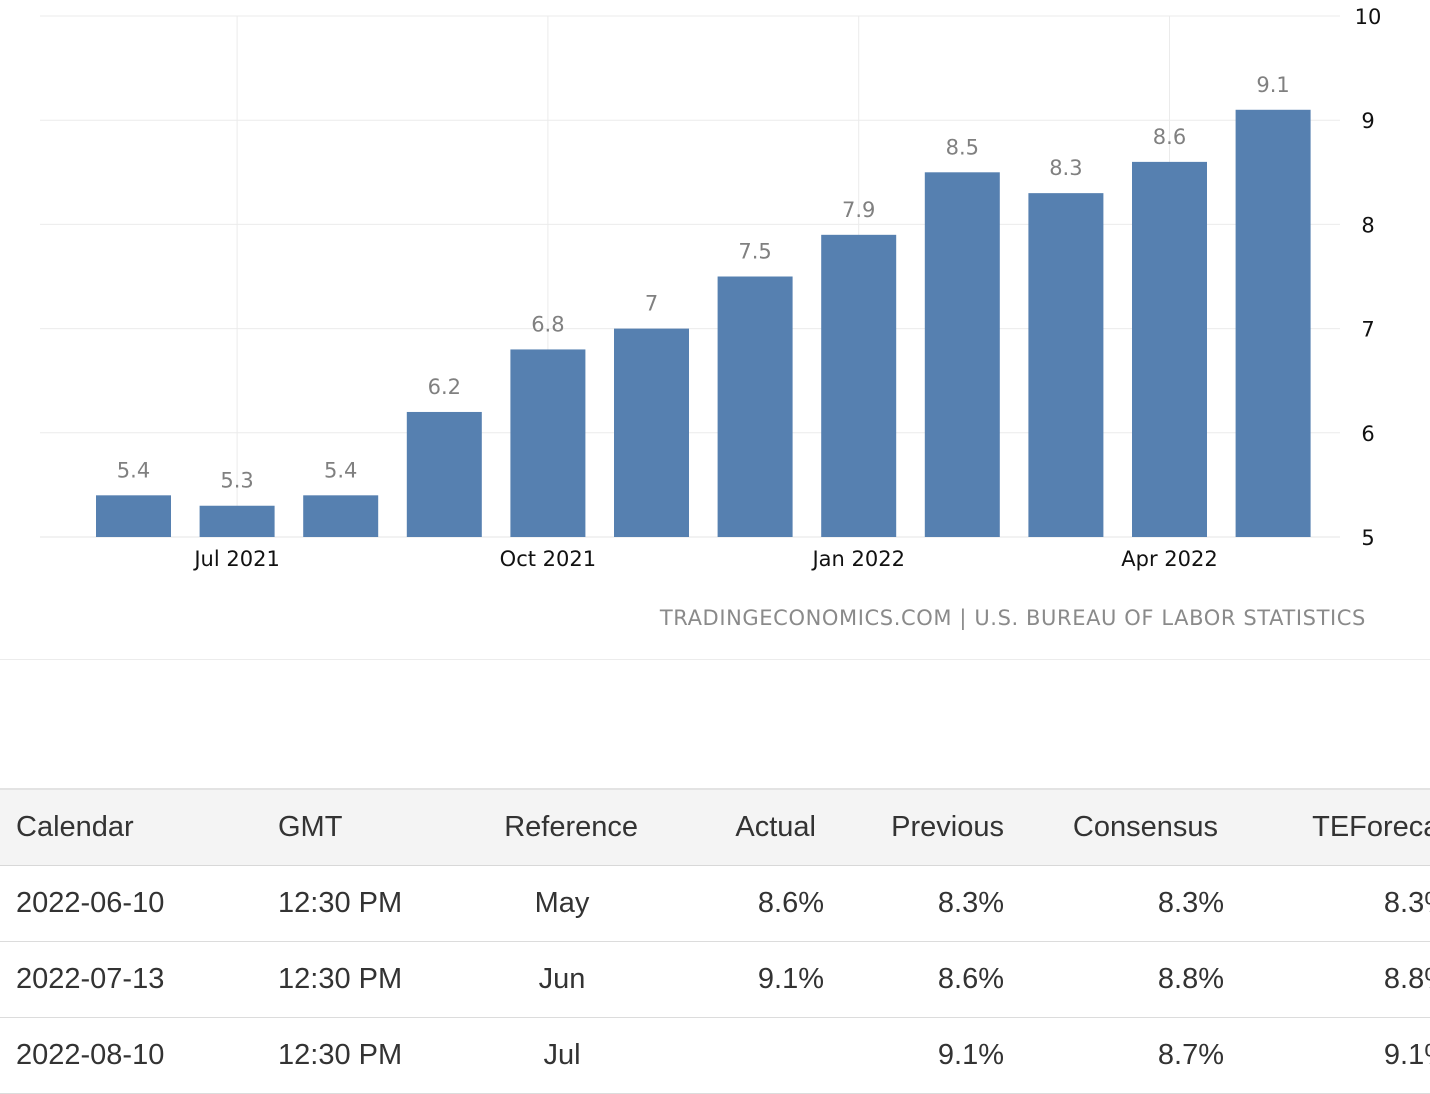  I want to click on cell-calendar: 2022-06-10, so click(139, 903).